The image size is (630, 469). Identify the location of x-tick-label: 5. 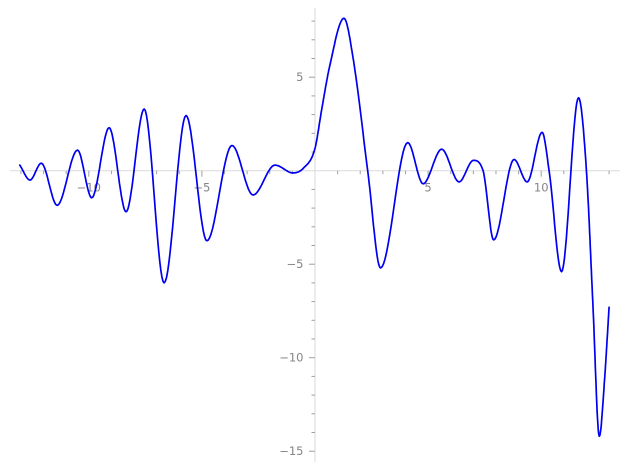
(427, 188).